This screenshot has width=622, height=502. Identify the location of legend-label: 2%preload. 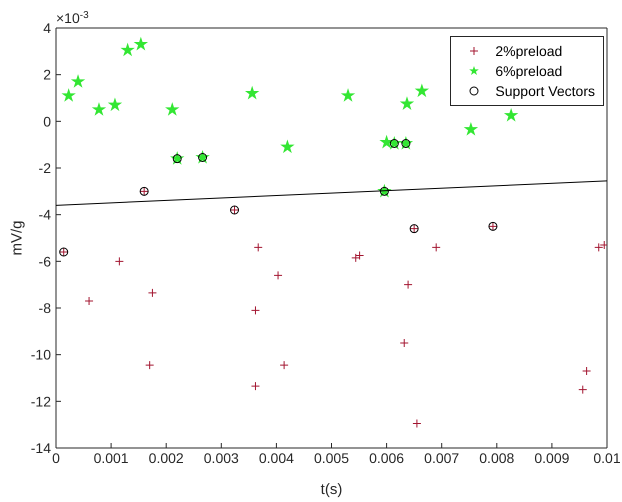
(528, 51).